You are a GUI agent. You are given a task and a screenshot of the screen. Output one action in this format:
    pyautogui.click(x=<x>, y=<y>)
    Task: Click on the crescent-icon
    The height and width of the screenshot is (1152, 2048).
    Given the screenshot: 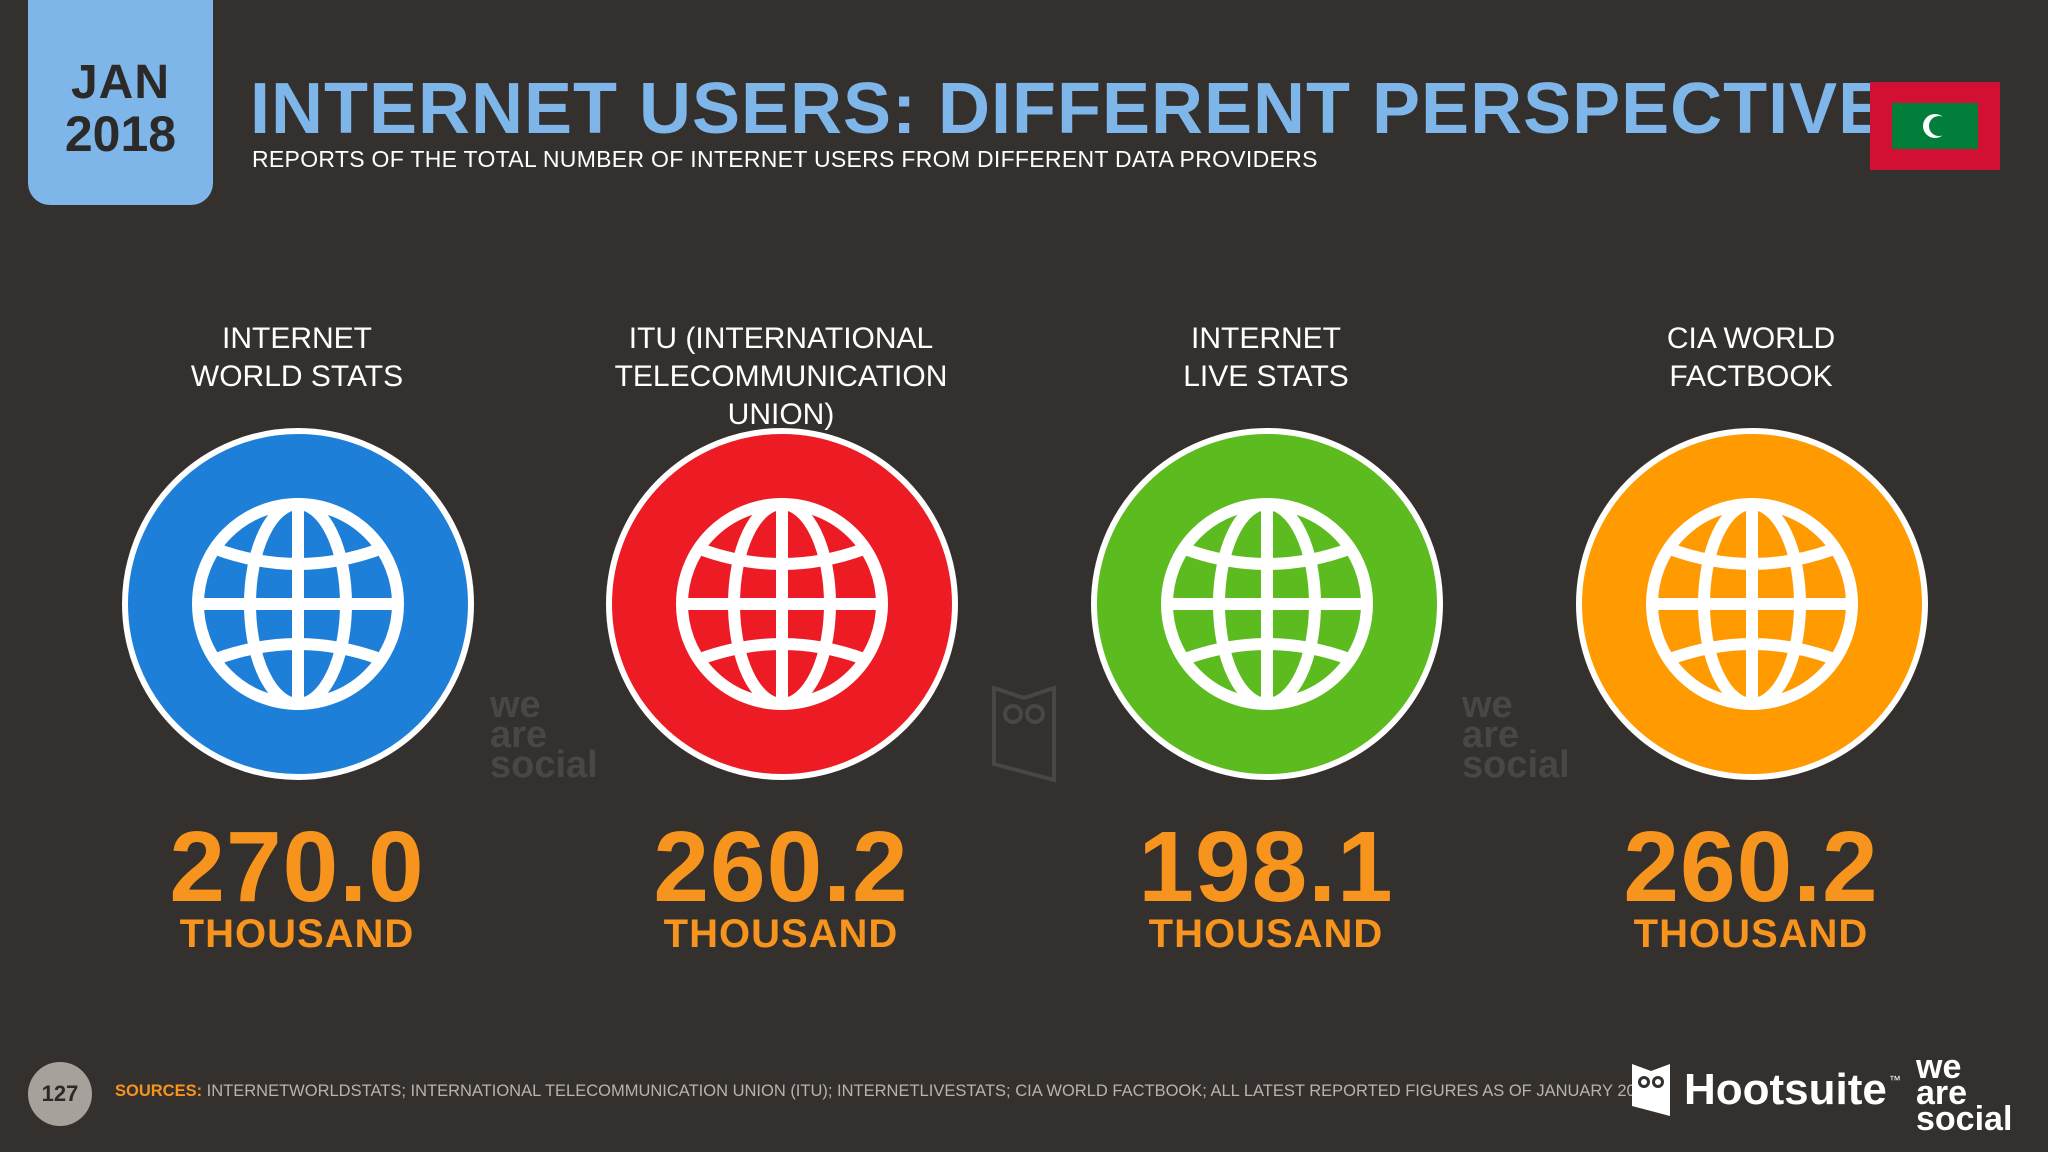 What is the action you would take?
    pyautogui.click(x=1936, y=126)
    